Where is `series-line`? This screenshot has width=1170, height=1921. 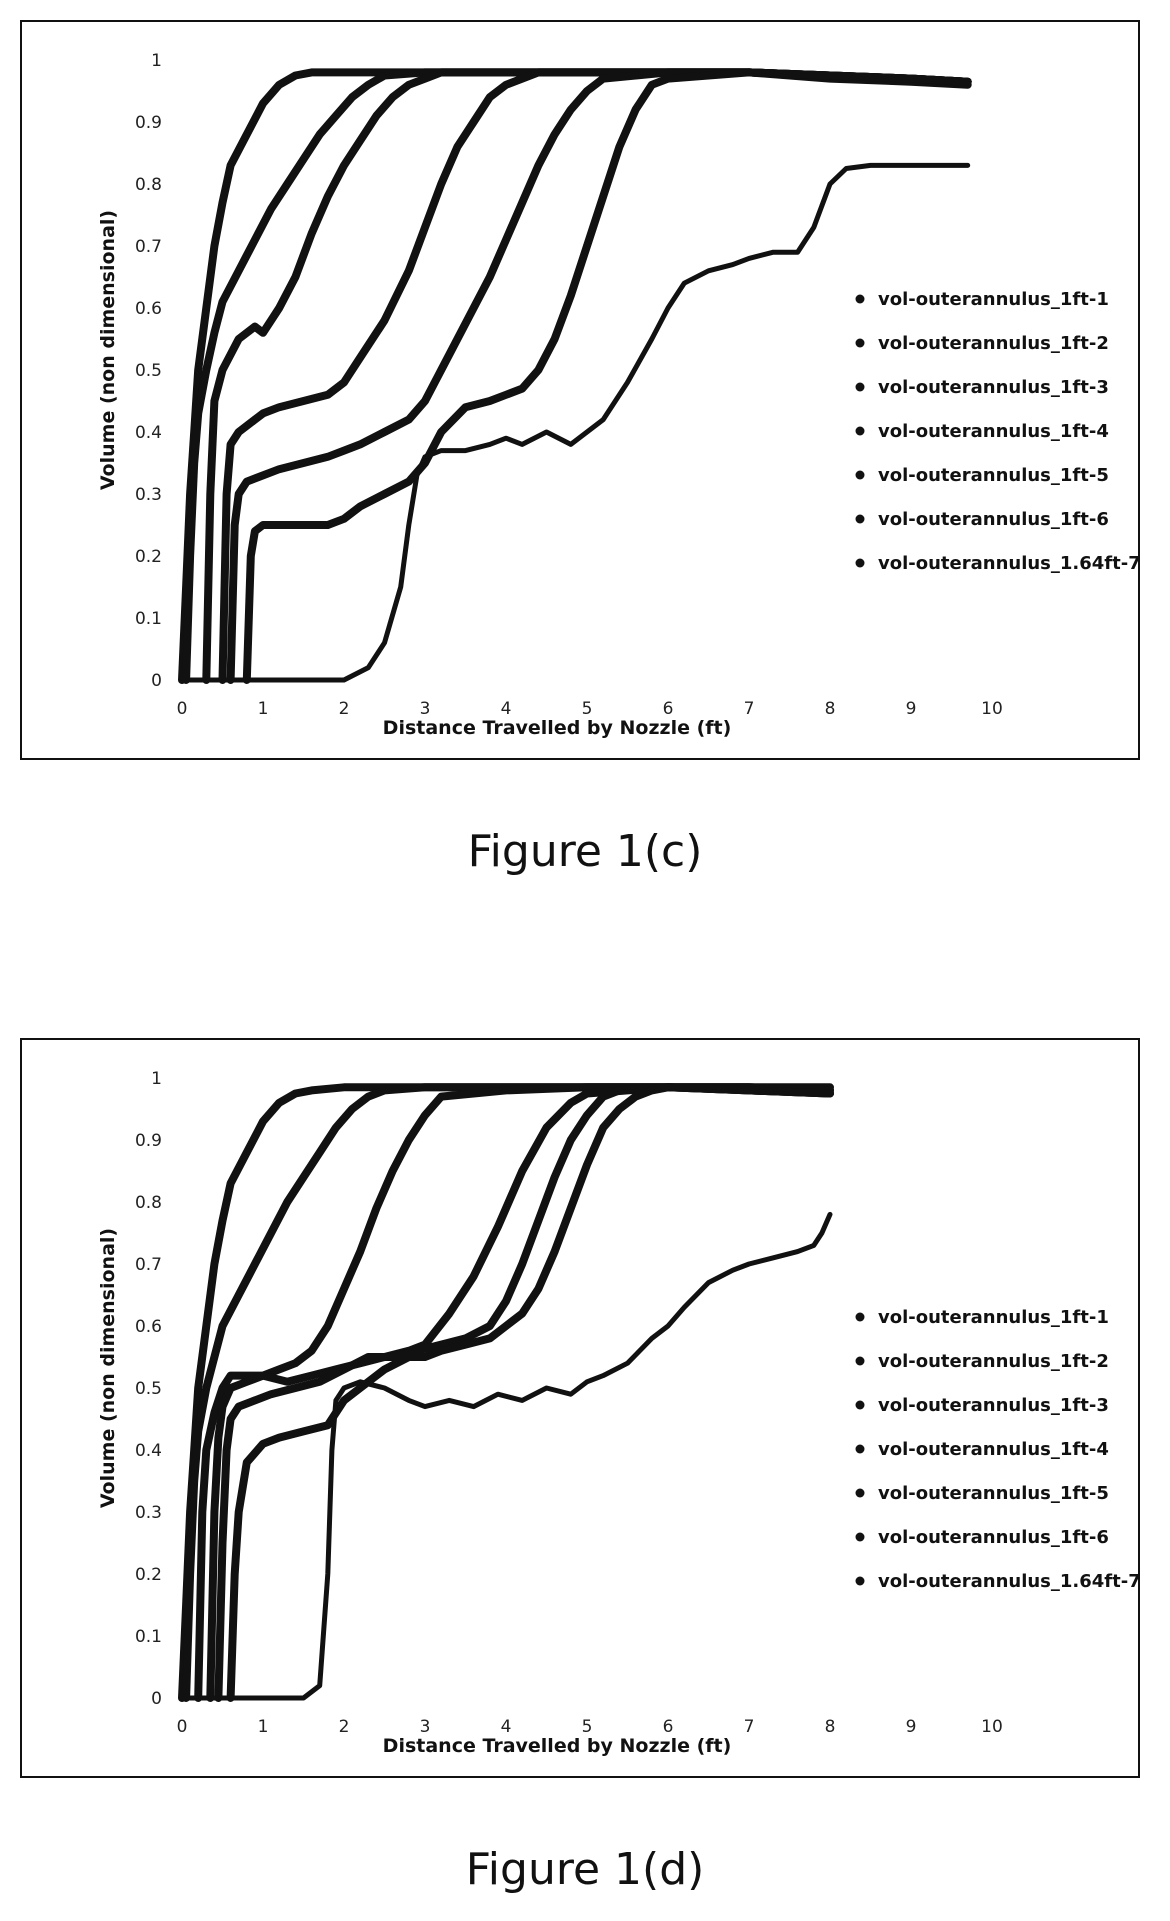
series-line is located at coordinates (506, 1456).